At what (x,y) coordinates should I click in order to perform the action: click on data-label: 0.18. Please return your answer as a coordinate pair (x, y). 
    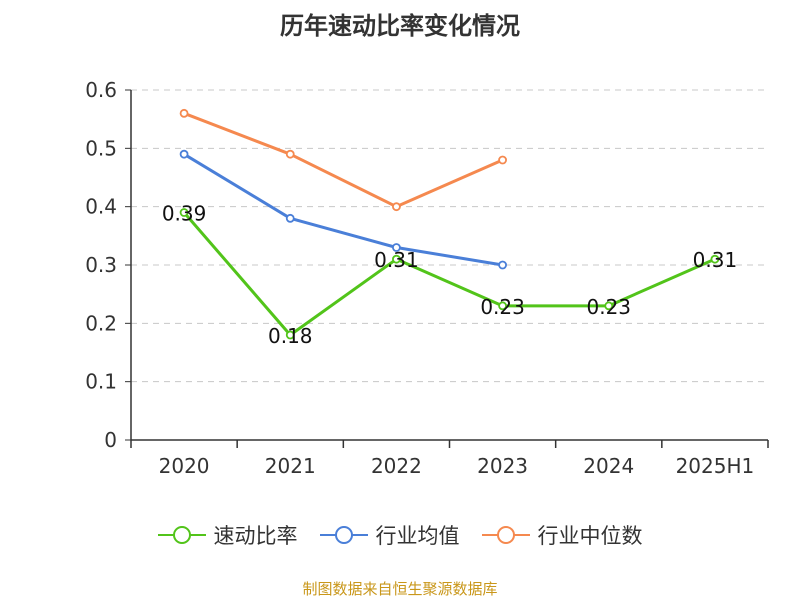
    Looking at the image, I should click on (290, 336).